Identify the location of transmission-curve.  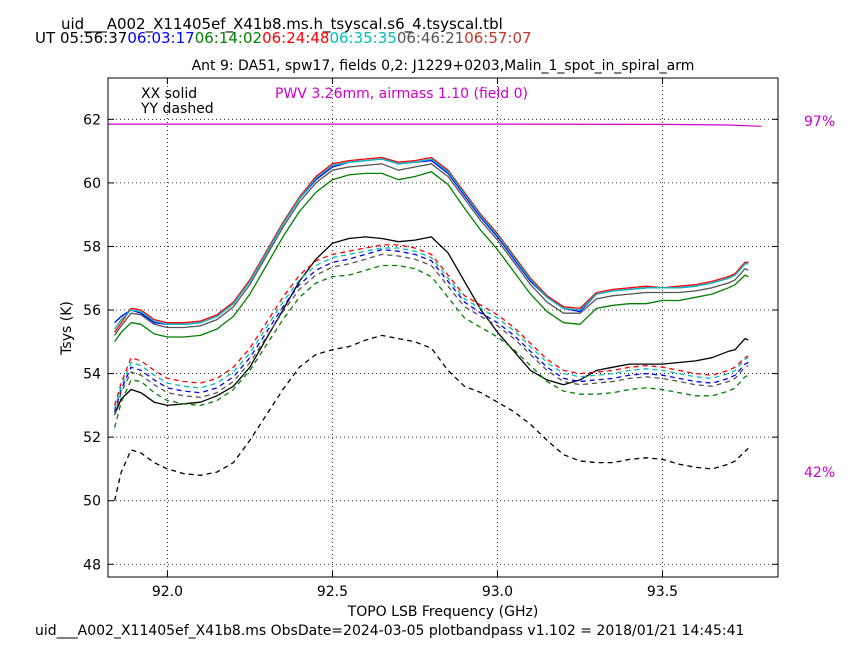
(435, 125).